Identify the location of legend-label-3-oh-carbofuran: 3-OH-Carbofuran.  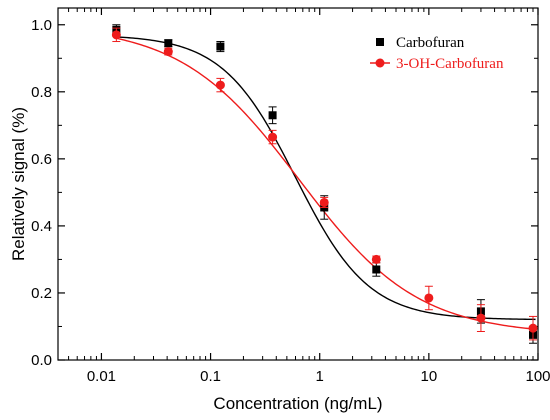
(450, 64).